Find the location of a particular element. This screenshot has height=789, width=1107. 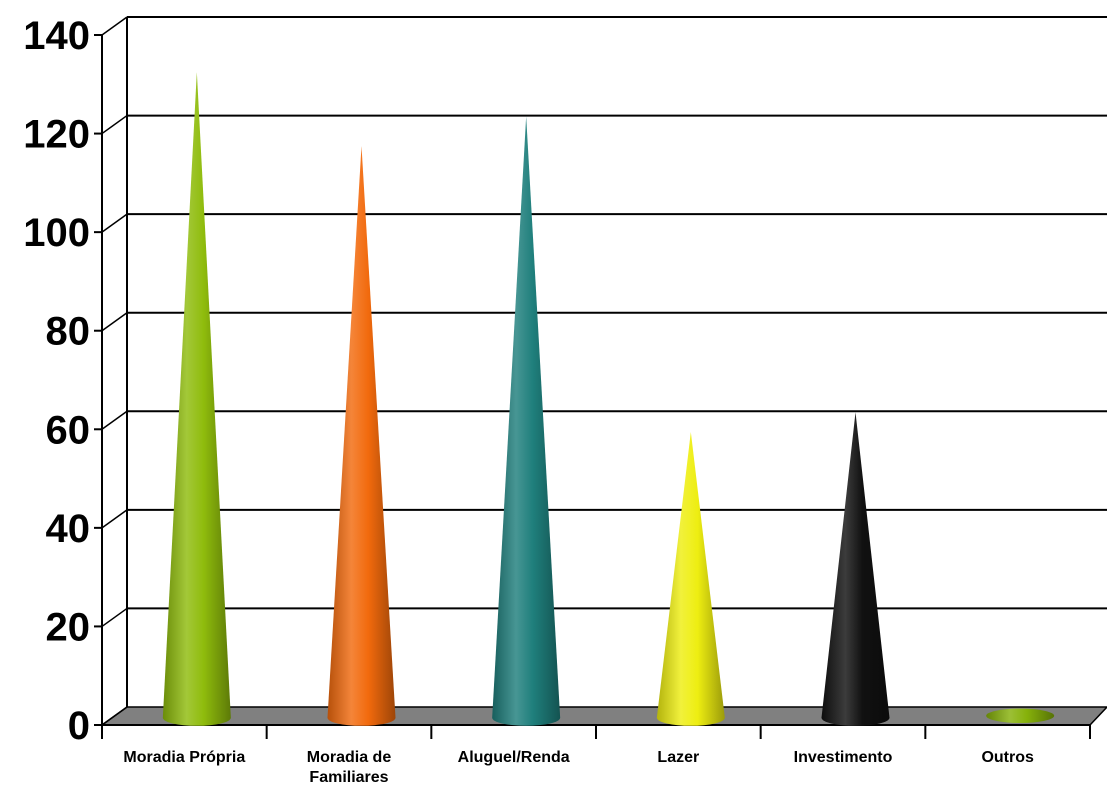

chart-floor is located at coordinates (603, 716).